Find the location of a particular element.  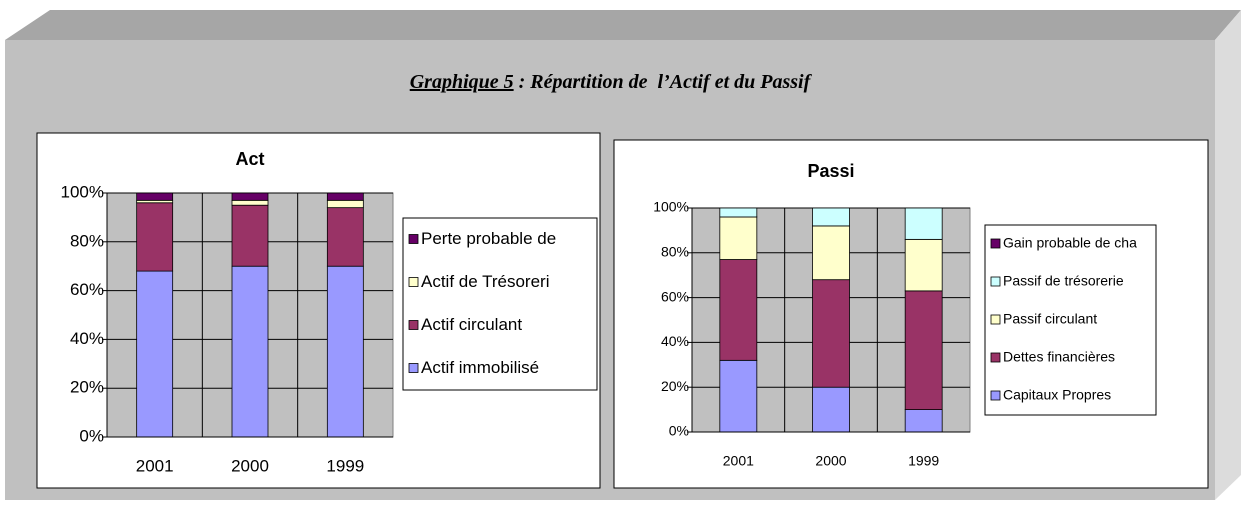

legend-label: Passif circulant is located at coordinates (1050, 319).